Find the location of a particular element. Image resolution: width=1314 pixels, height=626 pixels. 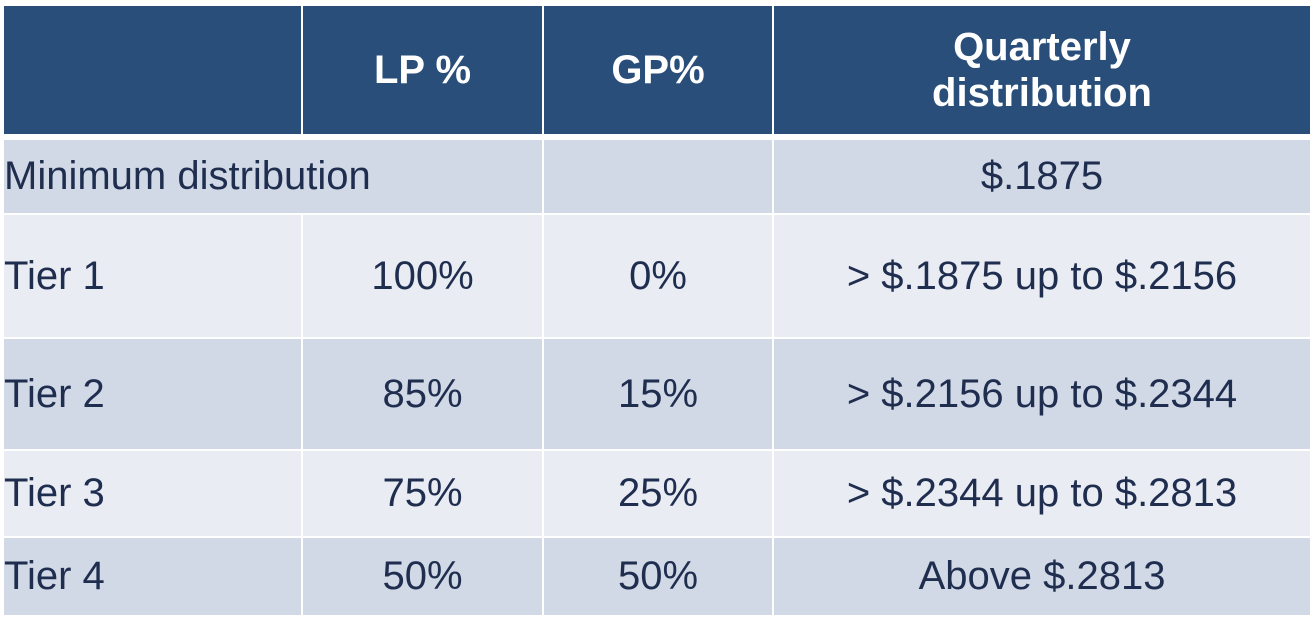

table-row: Tier 3 75% 25% > $.2344 up to $.2813 is located at coordinates (657, 494).